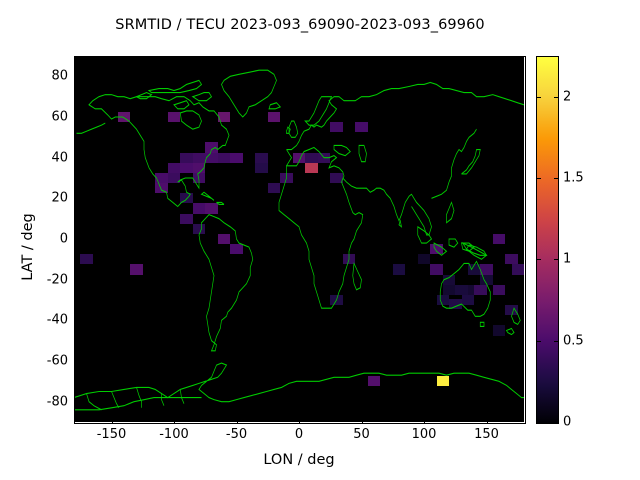 The image size is (640, 480). What do you see at coordinates (59, 117) in the screenshot?
I see `y-tick-label: 60` at bounding box center [59, 117].